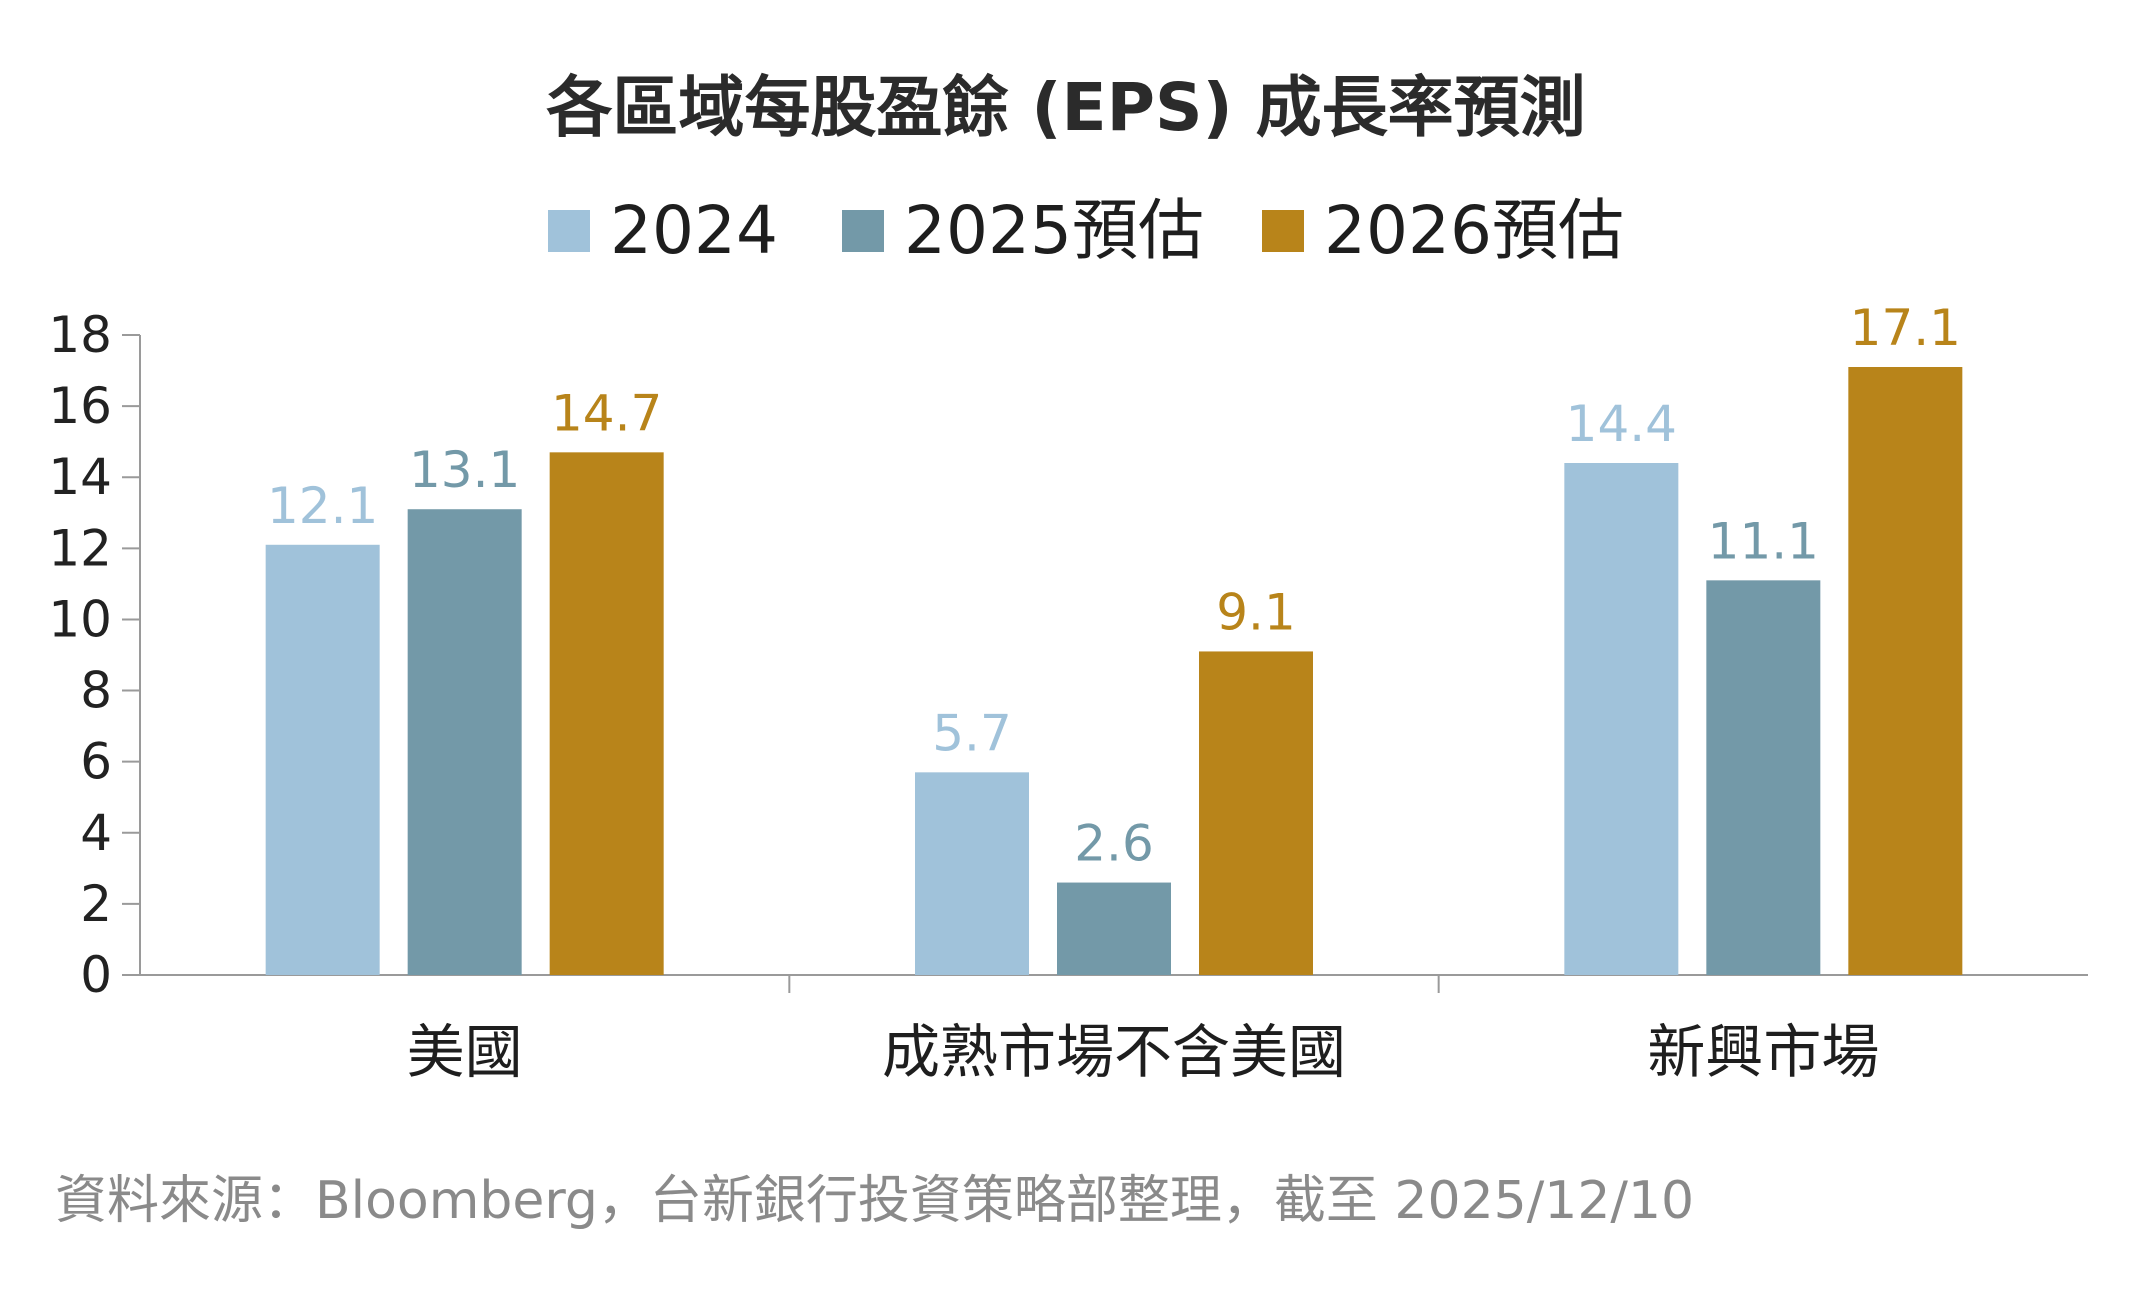  What do you see at coordinates (80, 477) in the screenshot?
I see `y-tick-label: 14` at bounding box center [80, 477].